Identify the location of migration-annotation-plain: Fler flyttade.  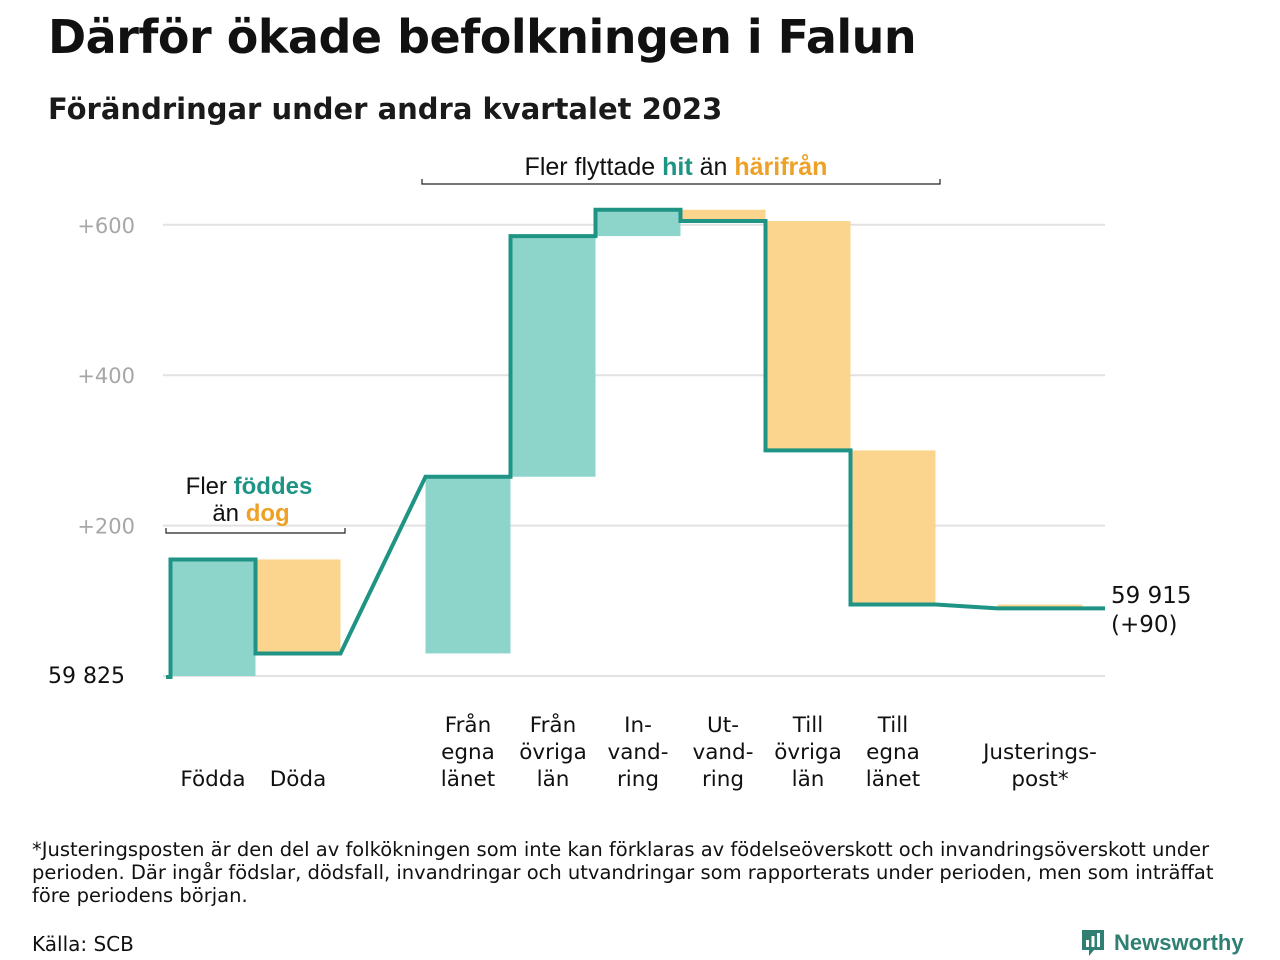
(594, 167).